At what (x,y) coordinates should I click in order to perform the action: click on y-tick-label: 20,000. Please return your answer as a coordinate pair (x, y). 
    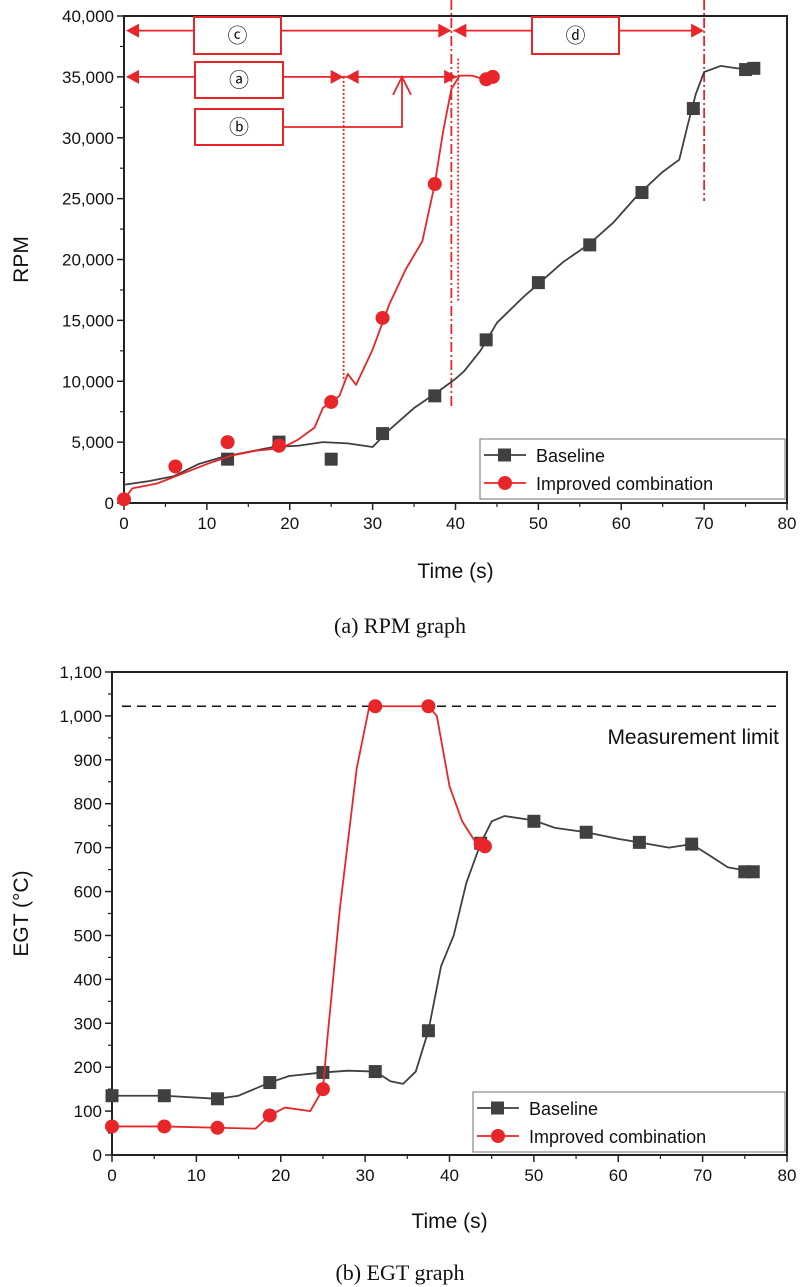
    Looking at the image, I should click on (88, 260).